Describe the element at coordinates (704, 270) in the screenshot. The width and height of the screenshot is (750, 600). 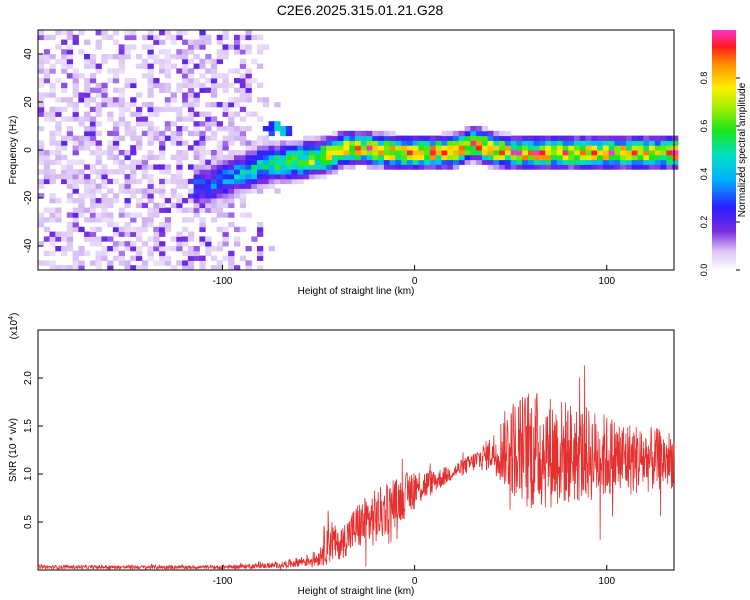
I see `colorbar-tick-label: 0.0` at that location.